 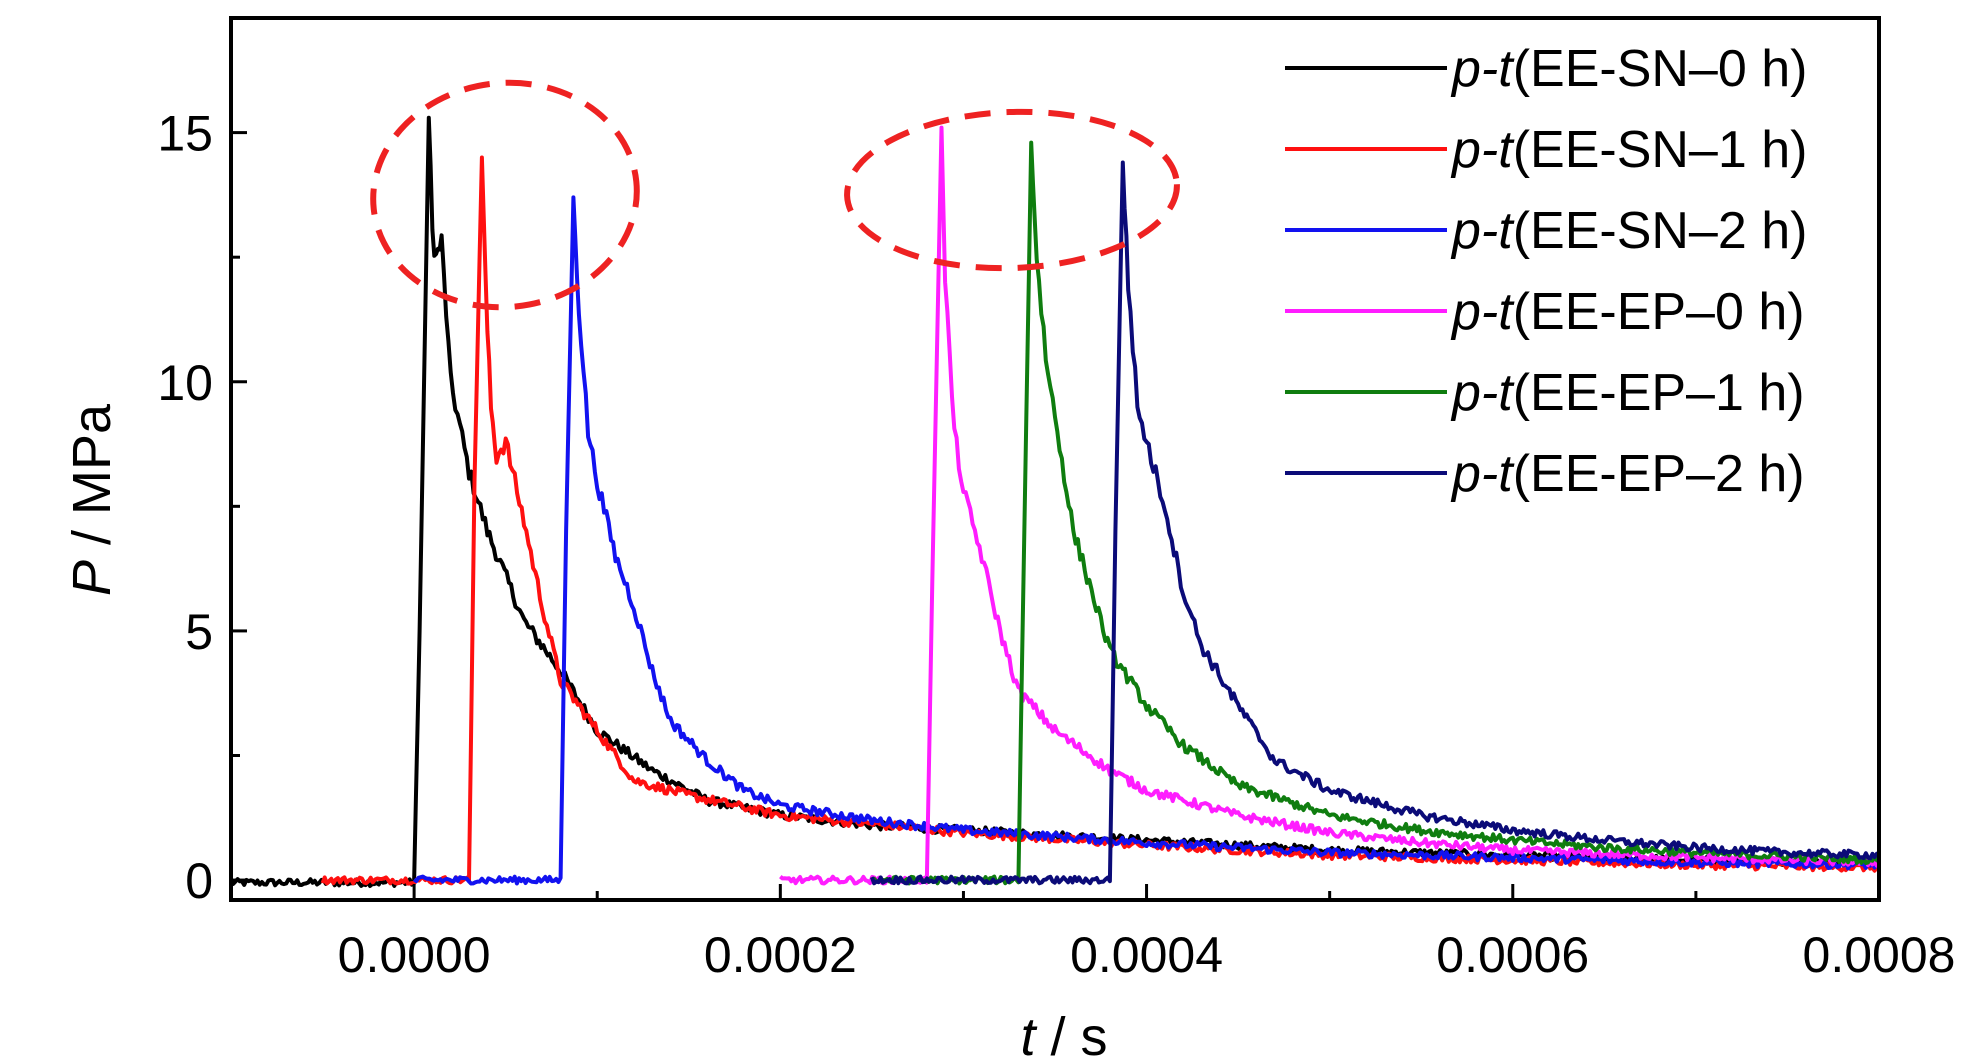 What do you see at coordinates (1660, 69) in the screenshot?
I see `legend-suffix: (EE-SN–0 h)` at bounding box center [1660, 69].